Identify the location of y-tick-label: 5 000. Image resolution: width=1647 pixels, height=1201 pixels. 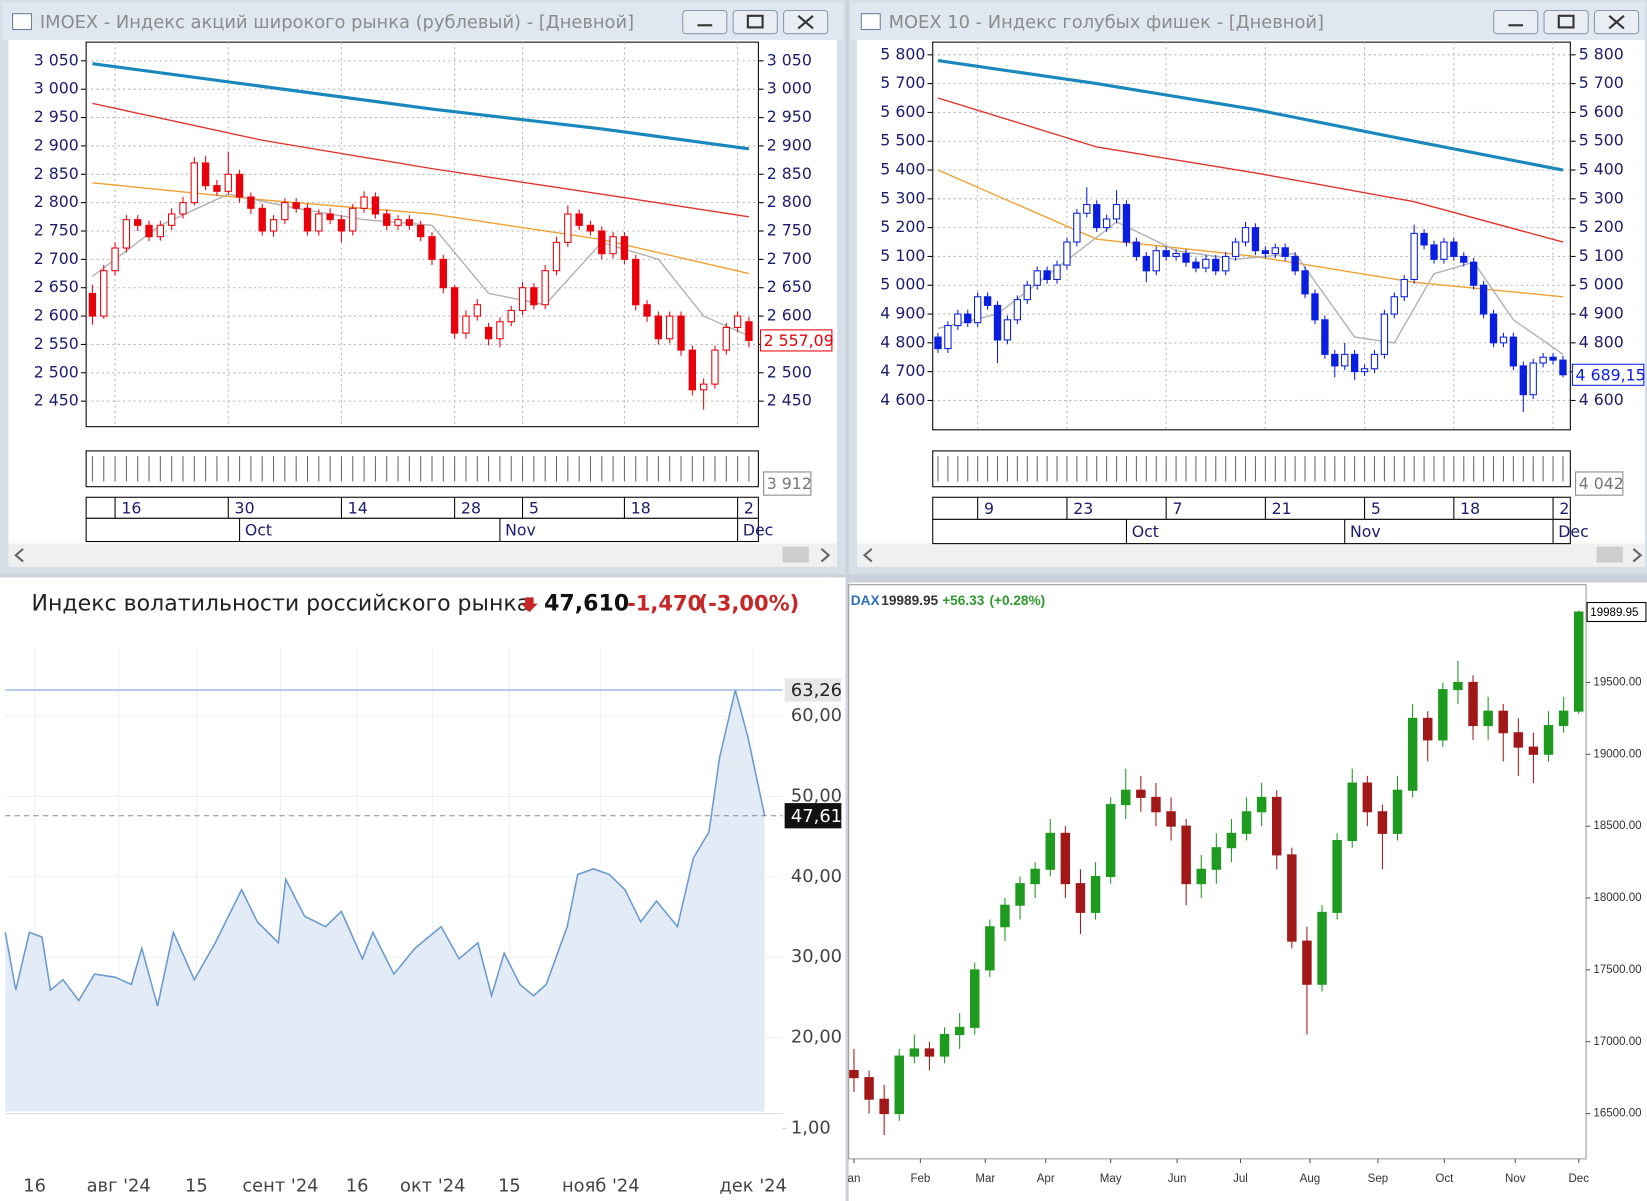
(1601, 284).